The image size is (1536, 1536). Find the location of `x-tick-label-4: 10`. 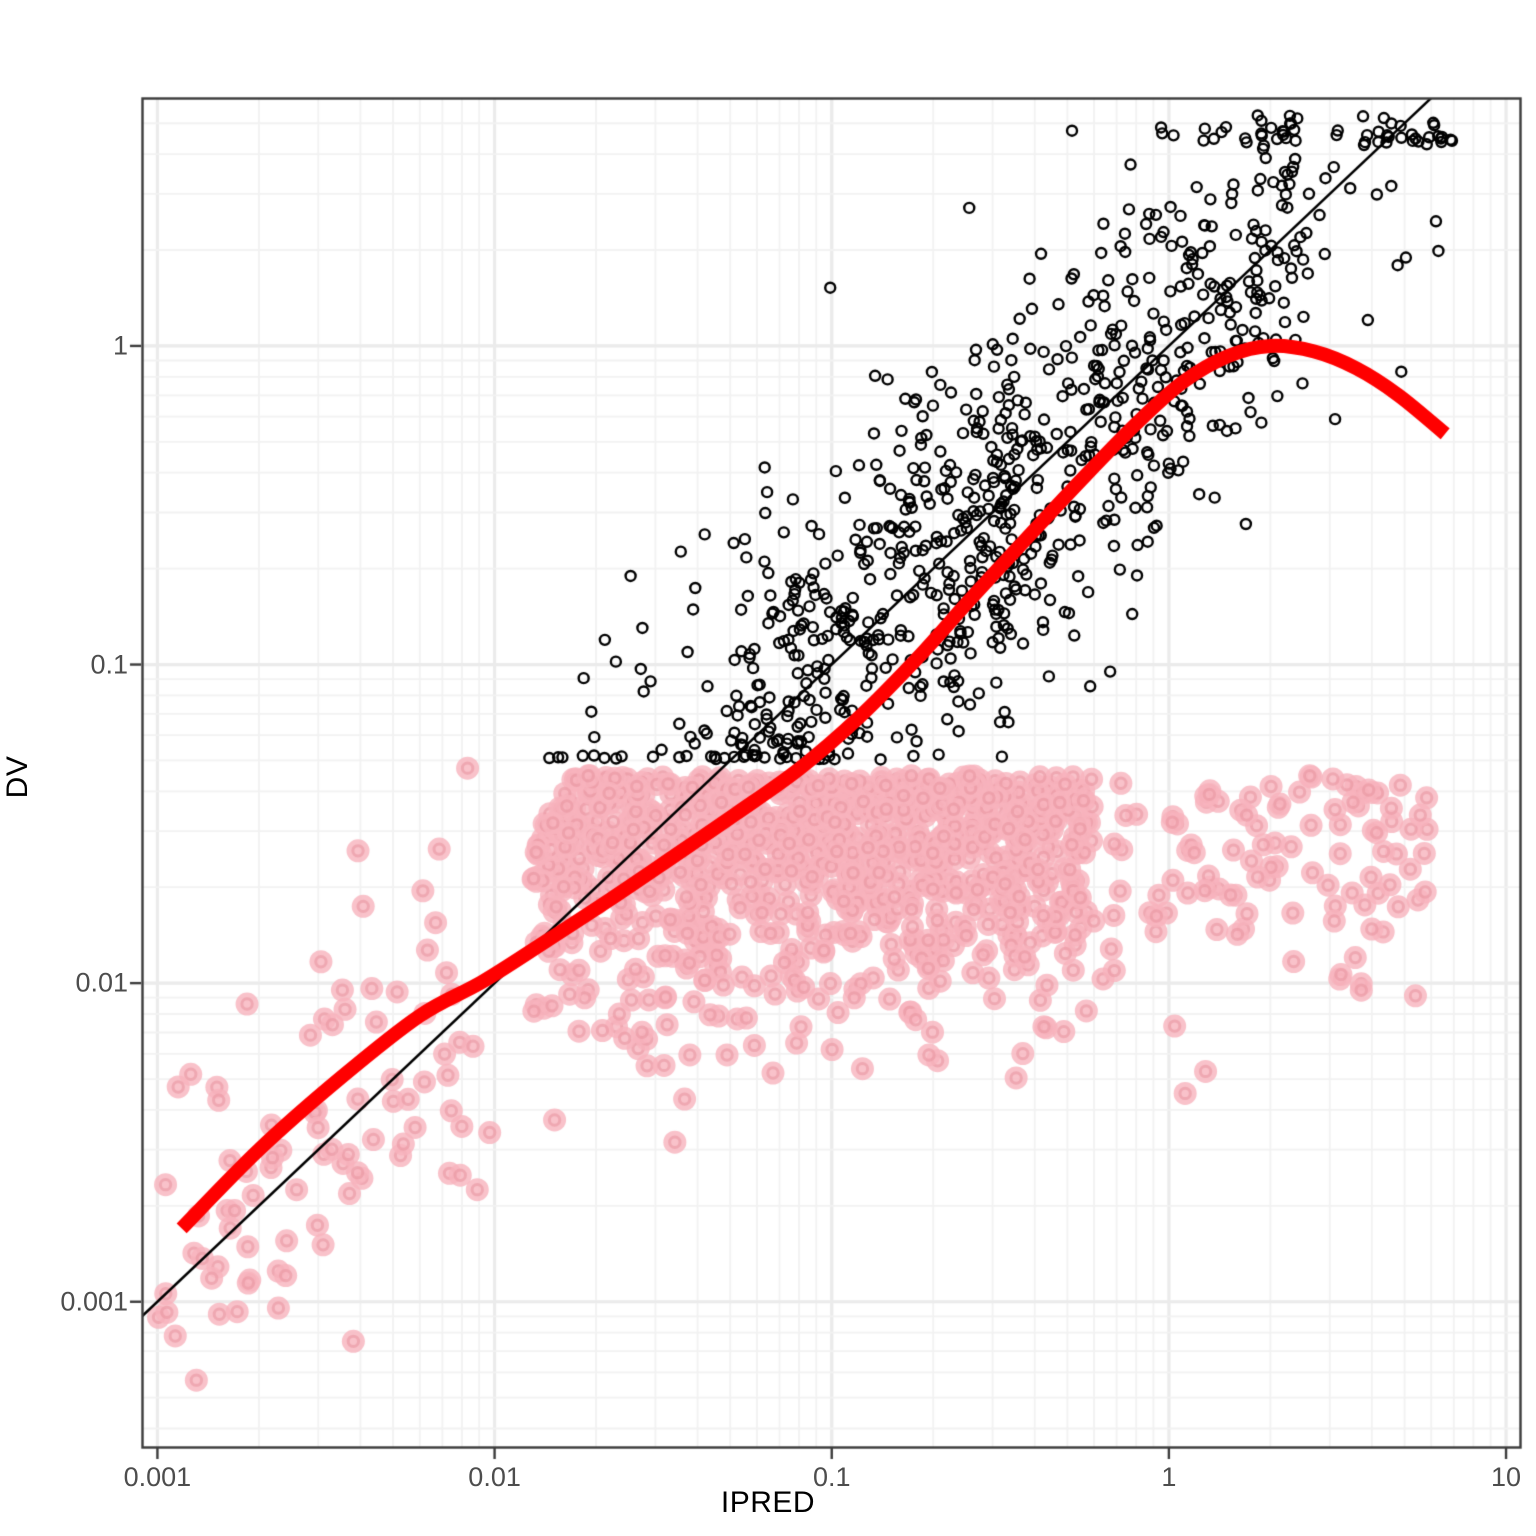

x-tick-label-4: 10 is located at coordinates (1506, 1477).